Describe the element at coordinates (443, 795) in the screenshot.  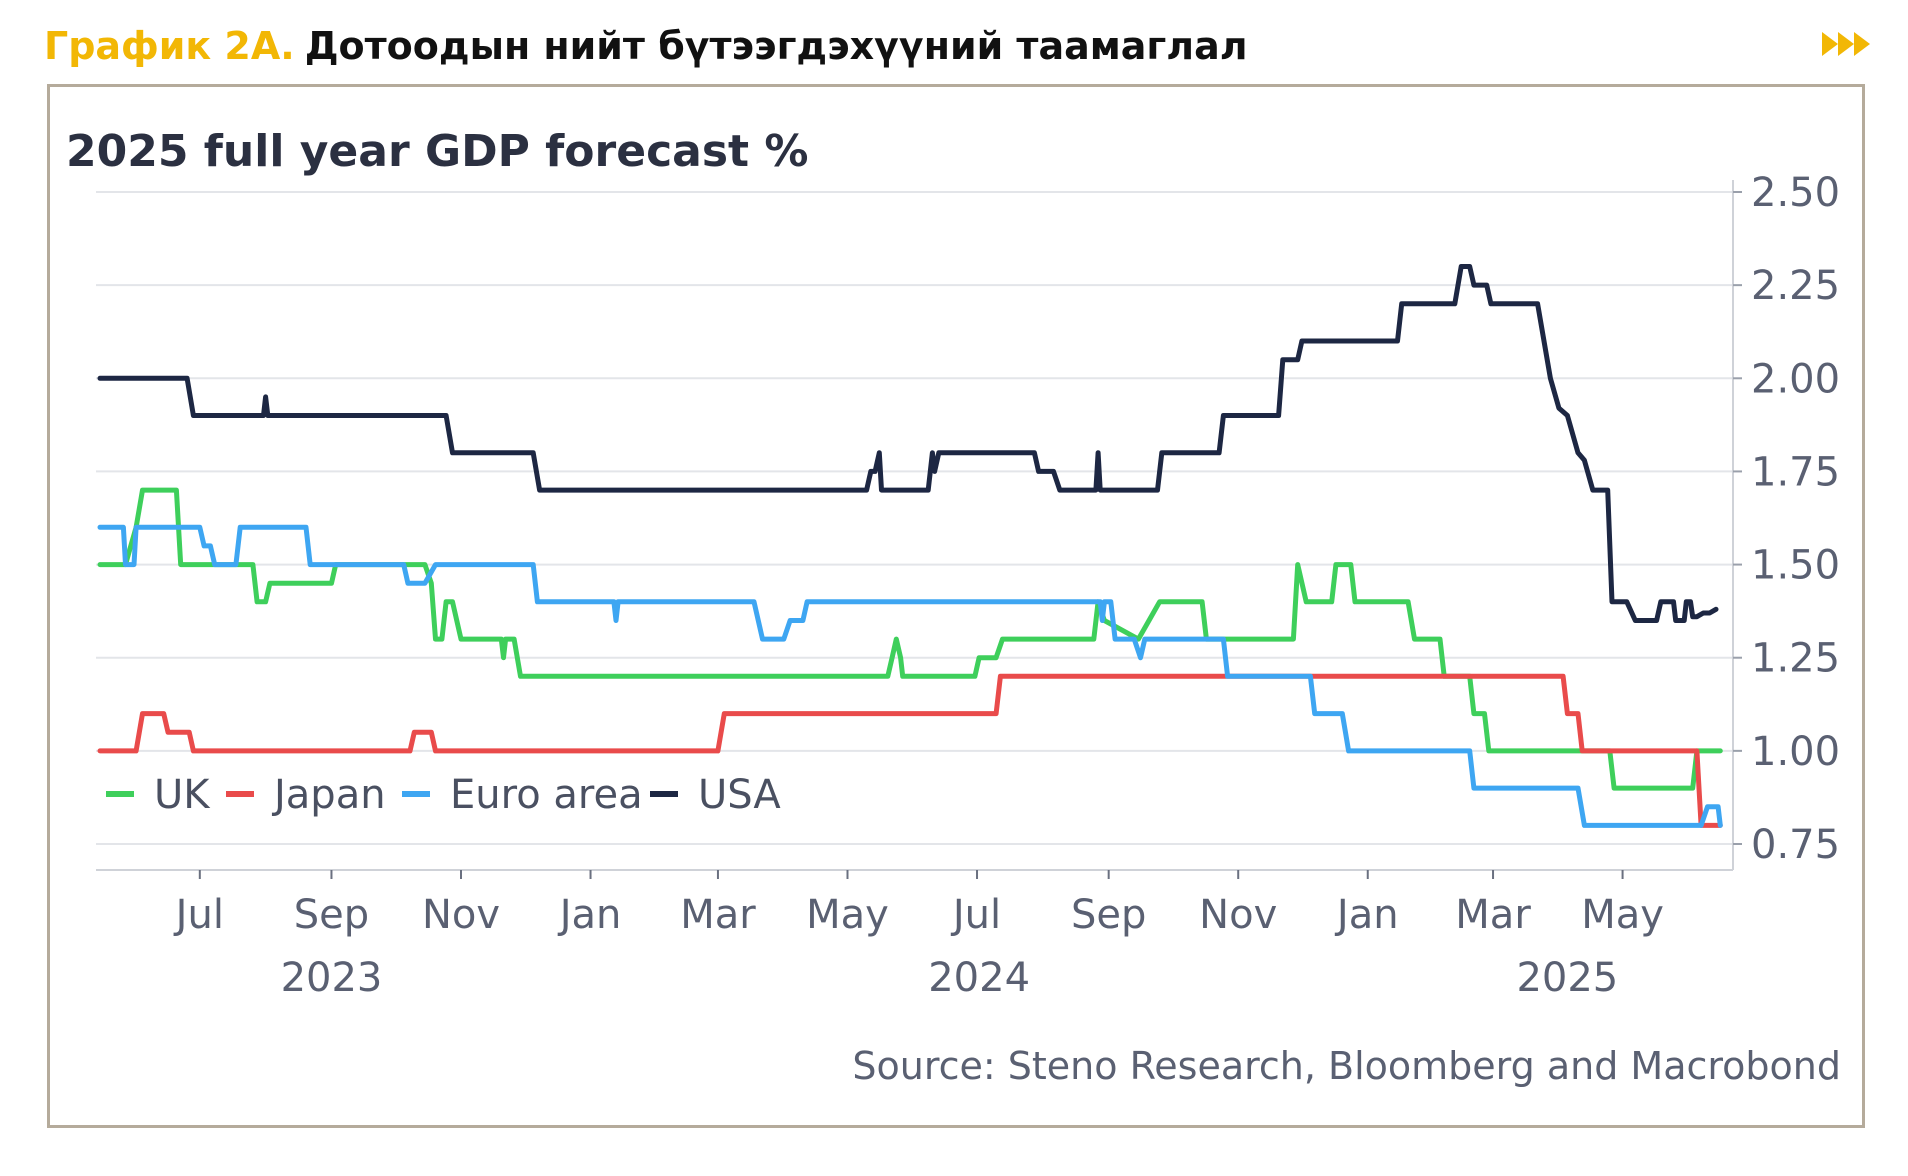
I see `legend: UK Japan Euro area USA` at that location.